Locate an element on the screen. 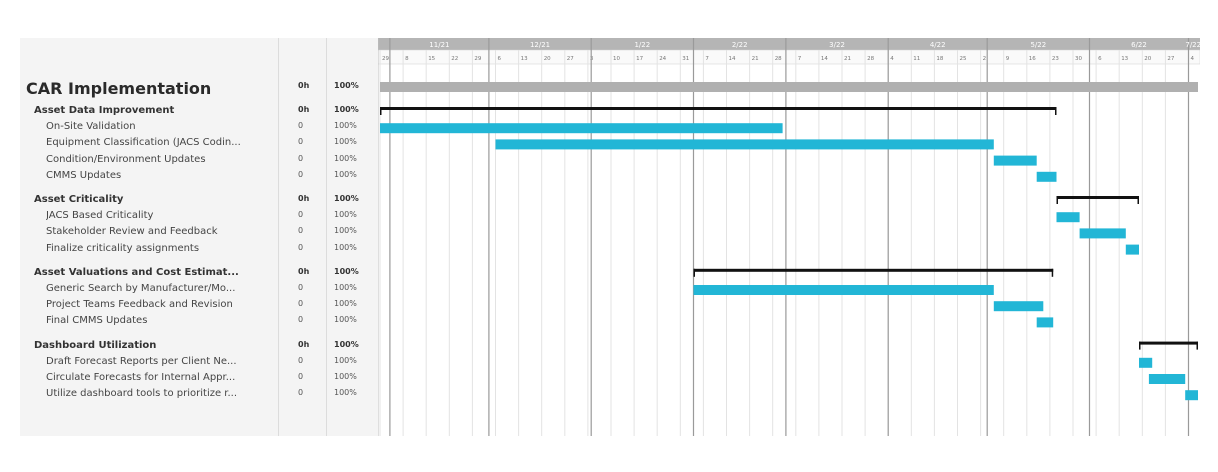 Image resolution: width=1218 pixels, height=472 pixels. day-tick-label: 30 is located at coordinates (1078, 59).